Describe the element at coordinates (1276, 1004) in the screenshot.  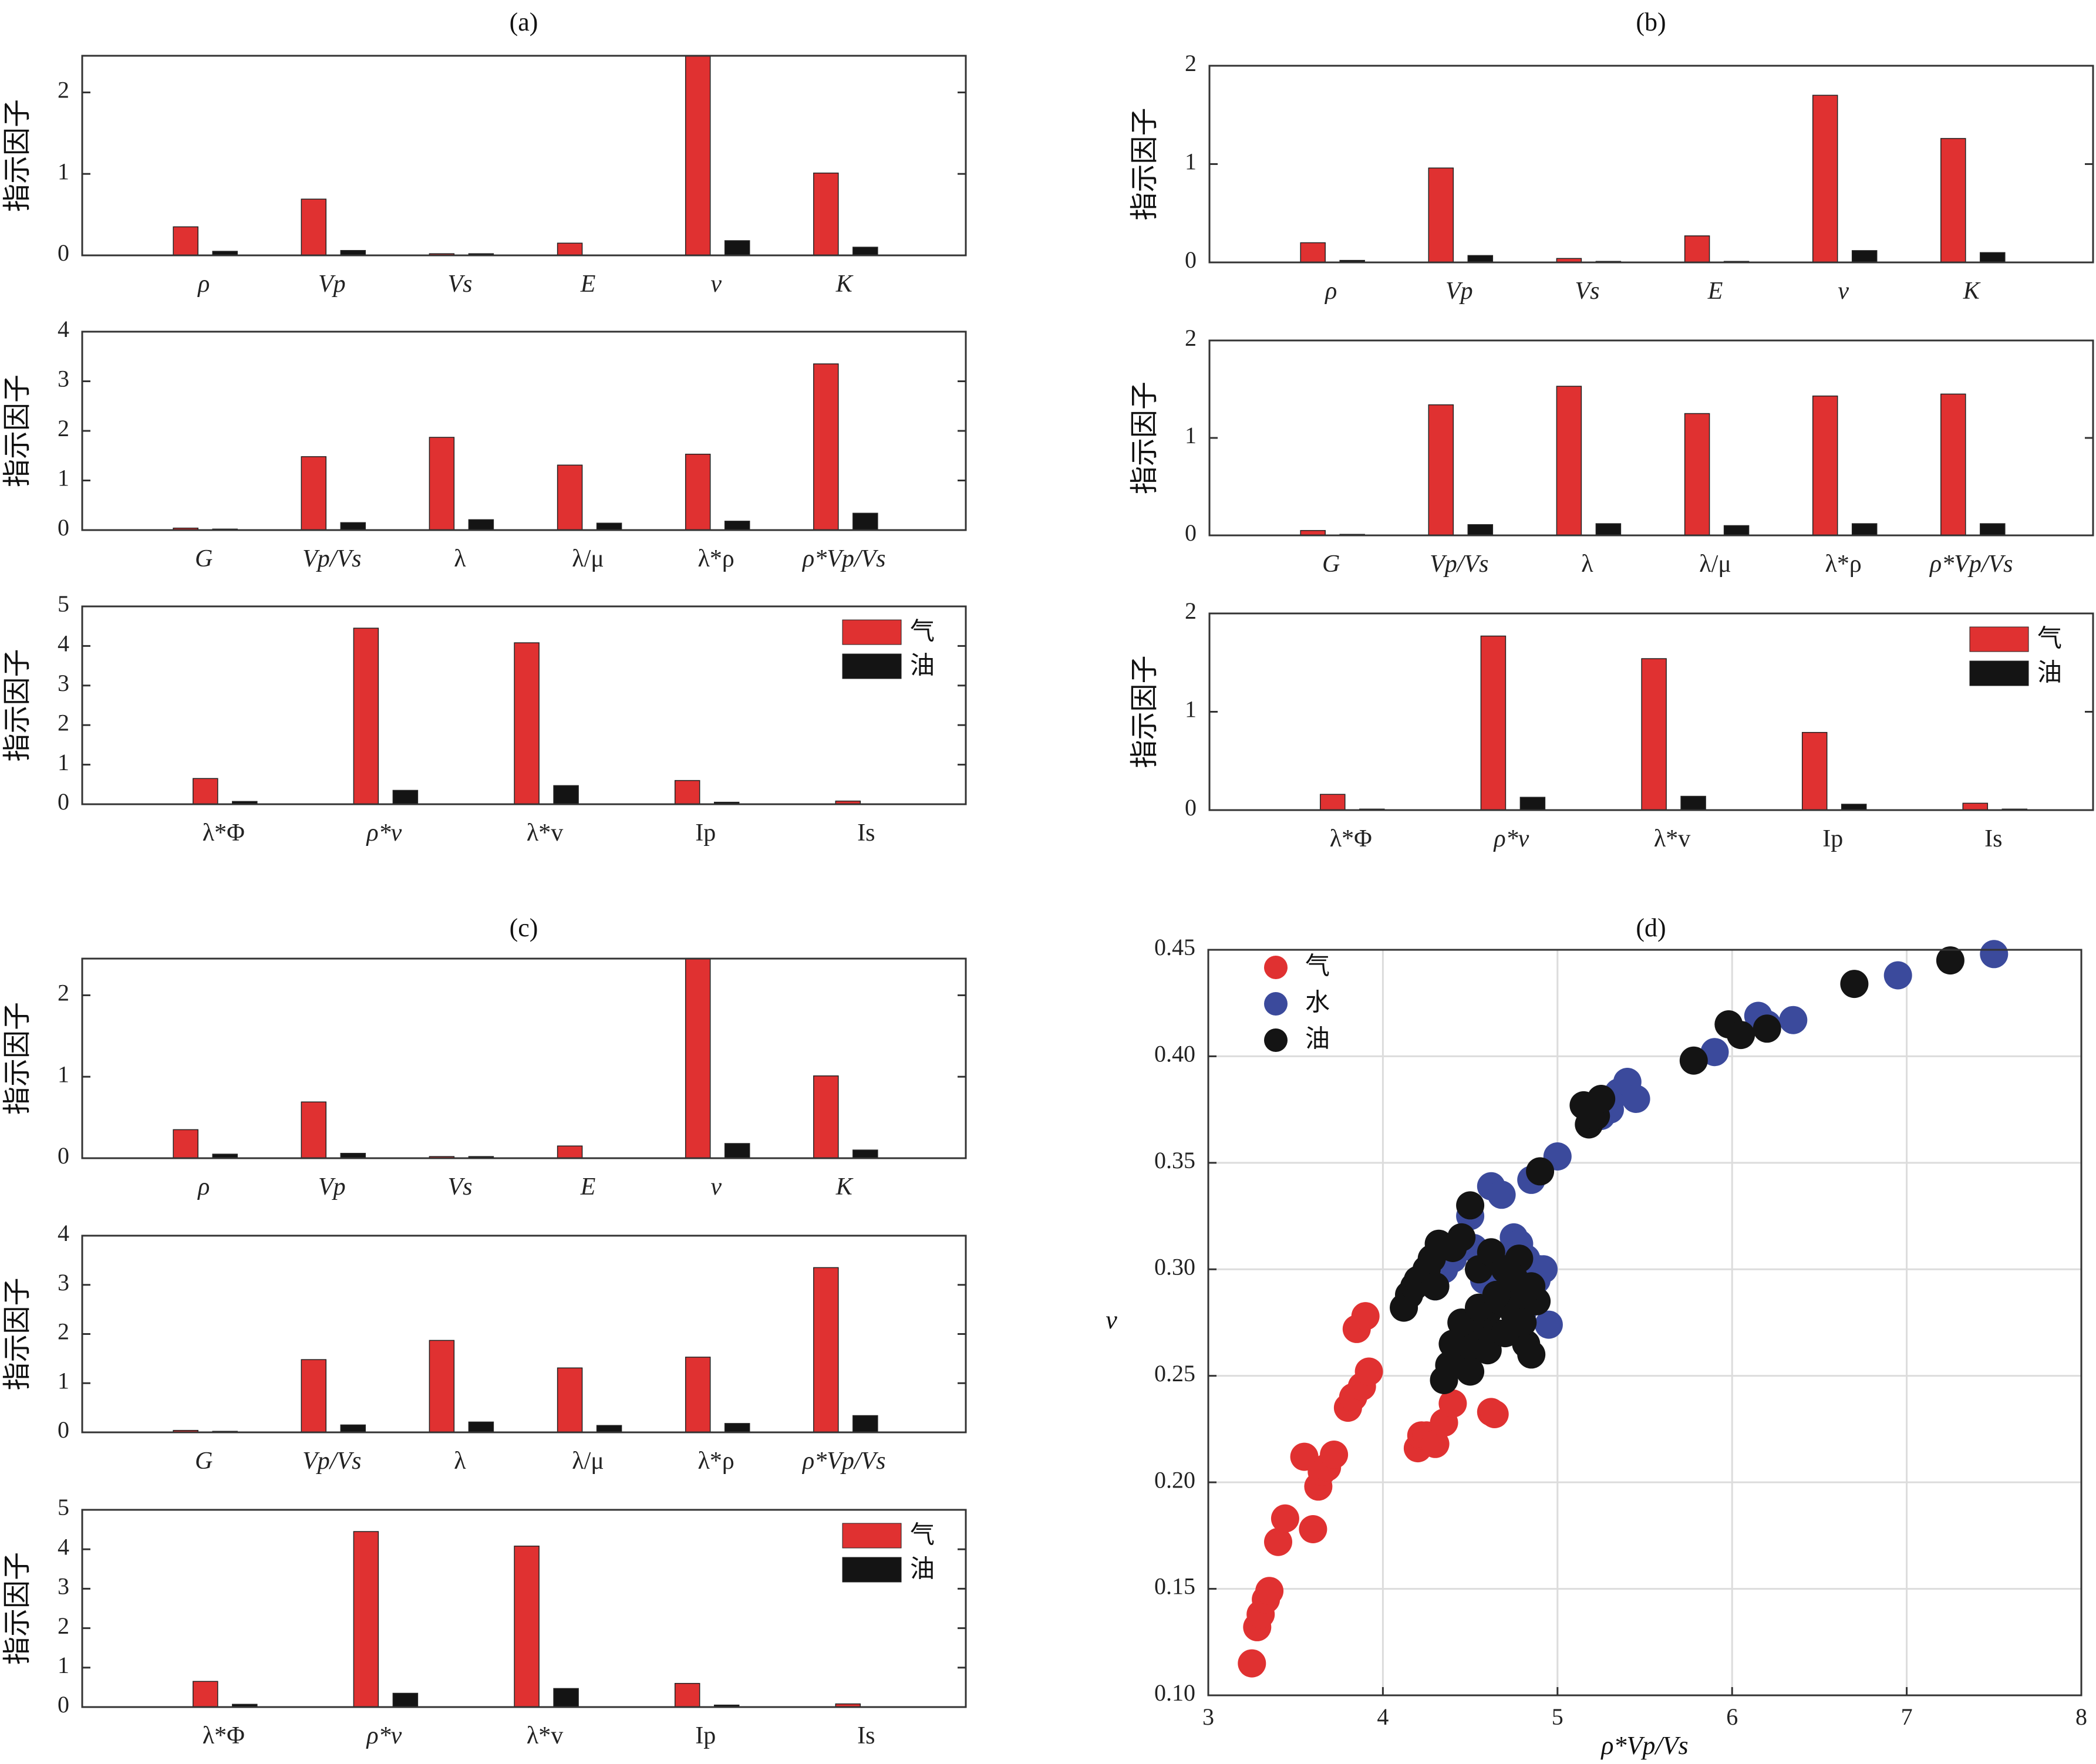
I see `legend-marker-water` at that location.